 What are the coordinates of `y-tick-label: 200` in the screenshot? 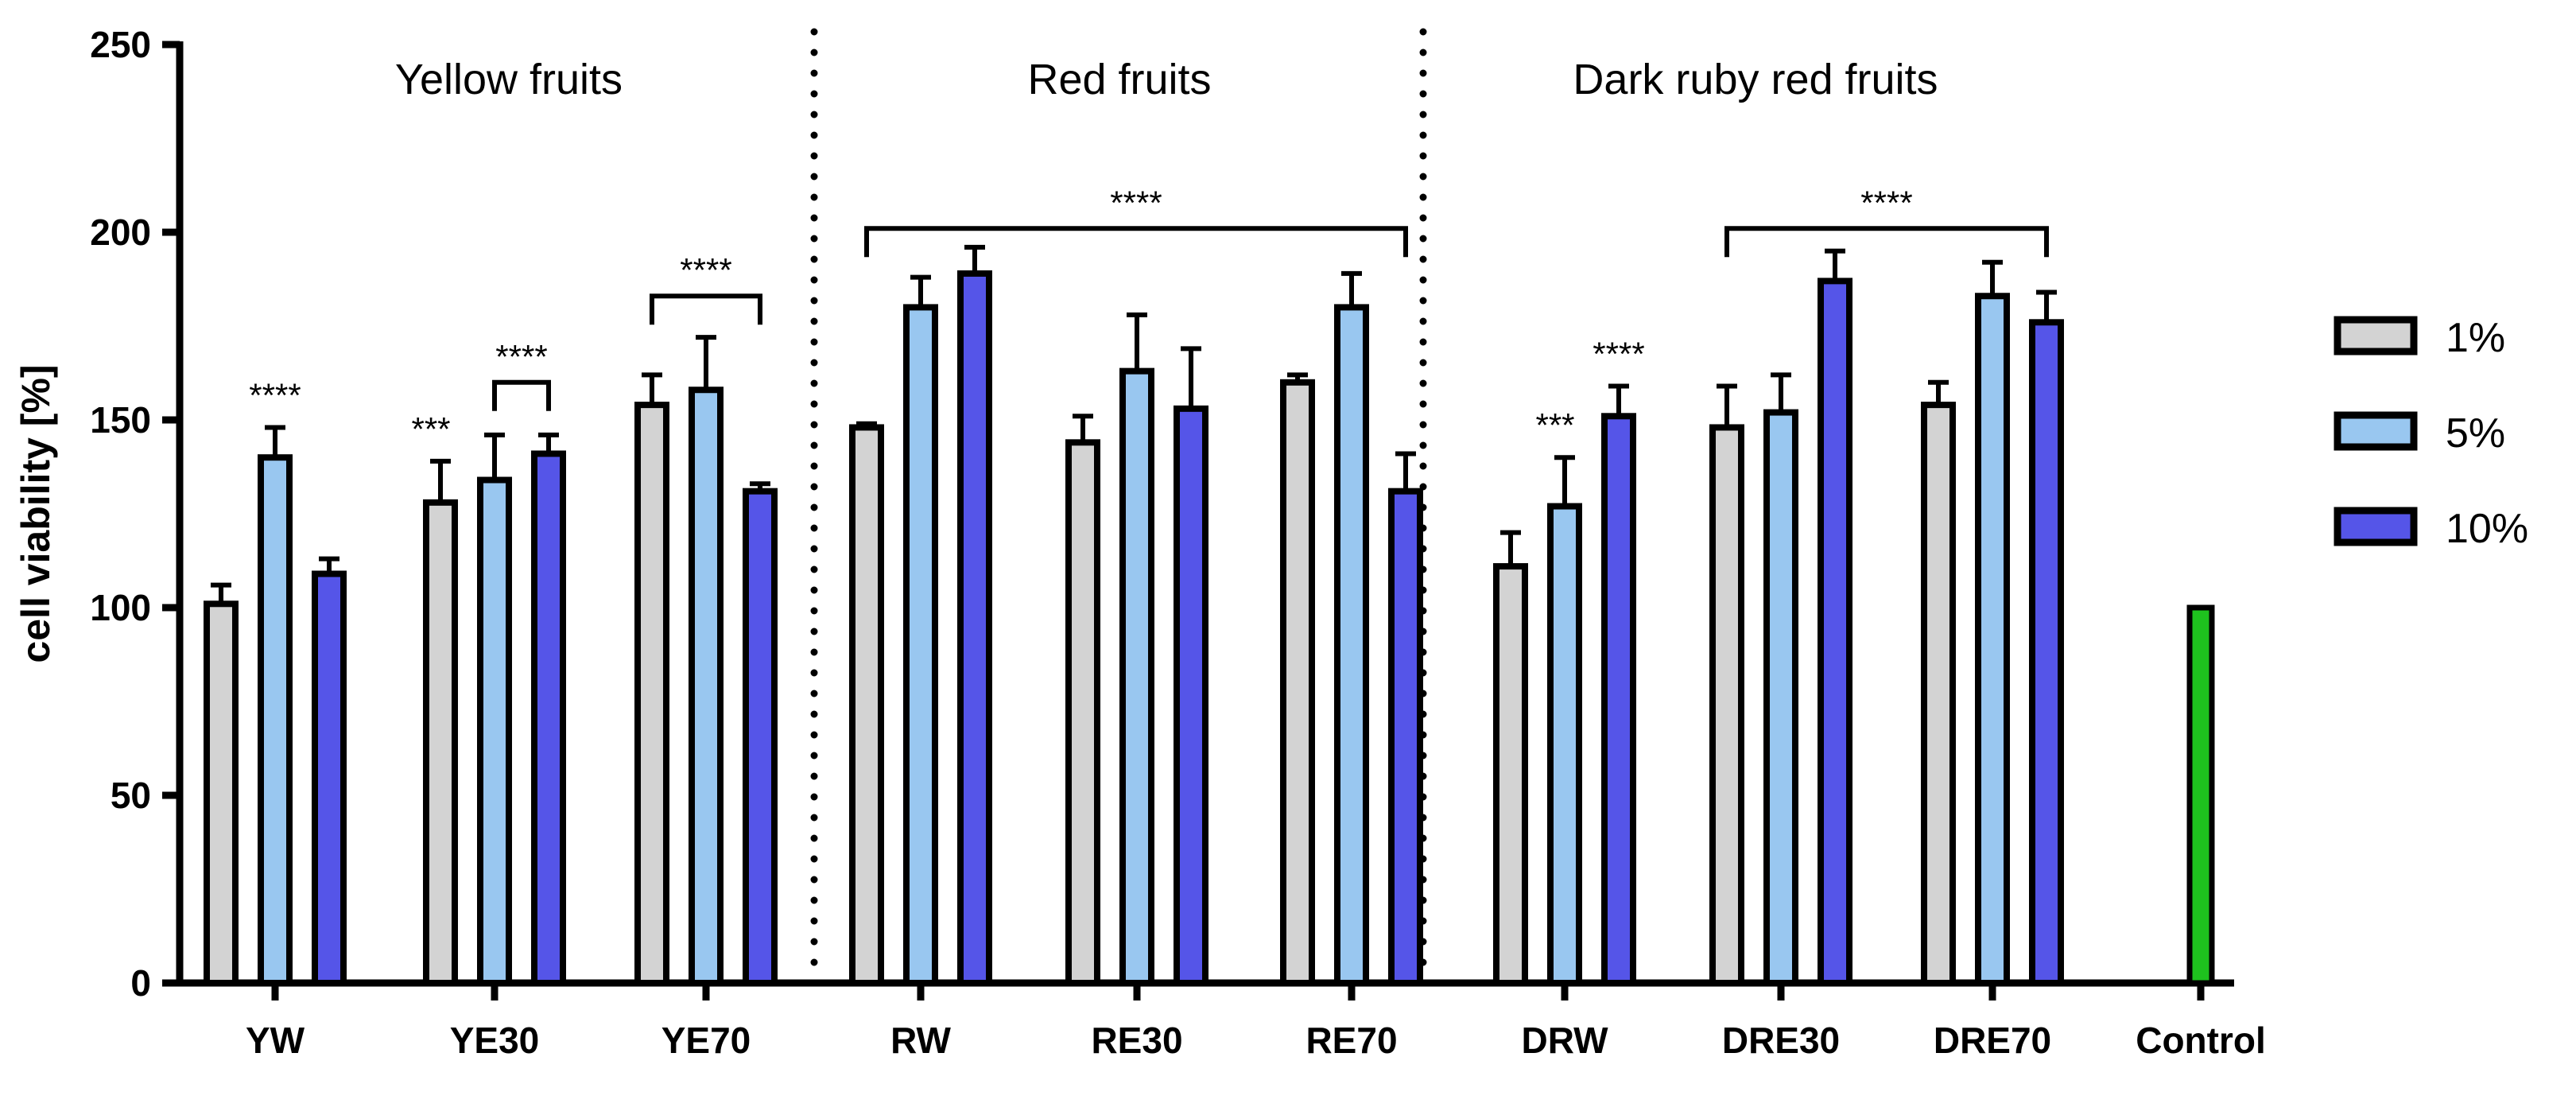 It's located at (120, 232).